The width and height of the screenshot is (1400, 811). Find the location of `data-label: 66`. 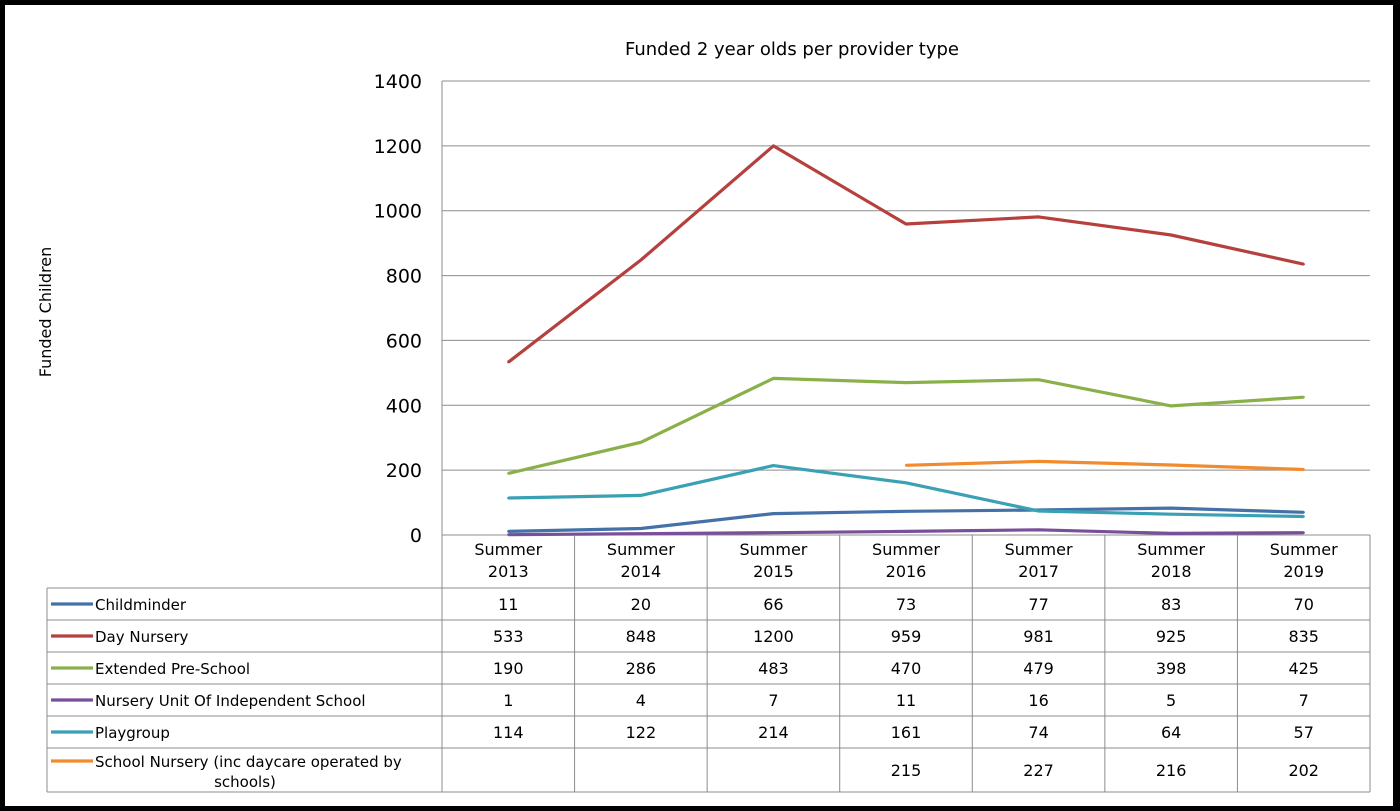

data-label: 66 is located at coordinates (773, 604).